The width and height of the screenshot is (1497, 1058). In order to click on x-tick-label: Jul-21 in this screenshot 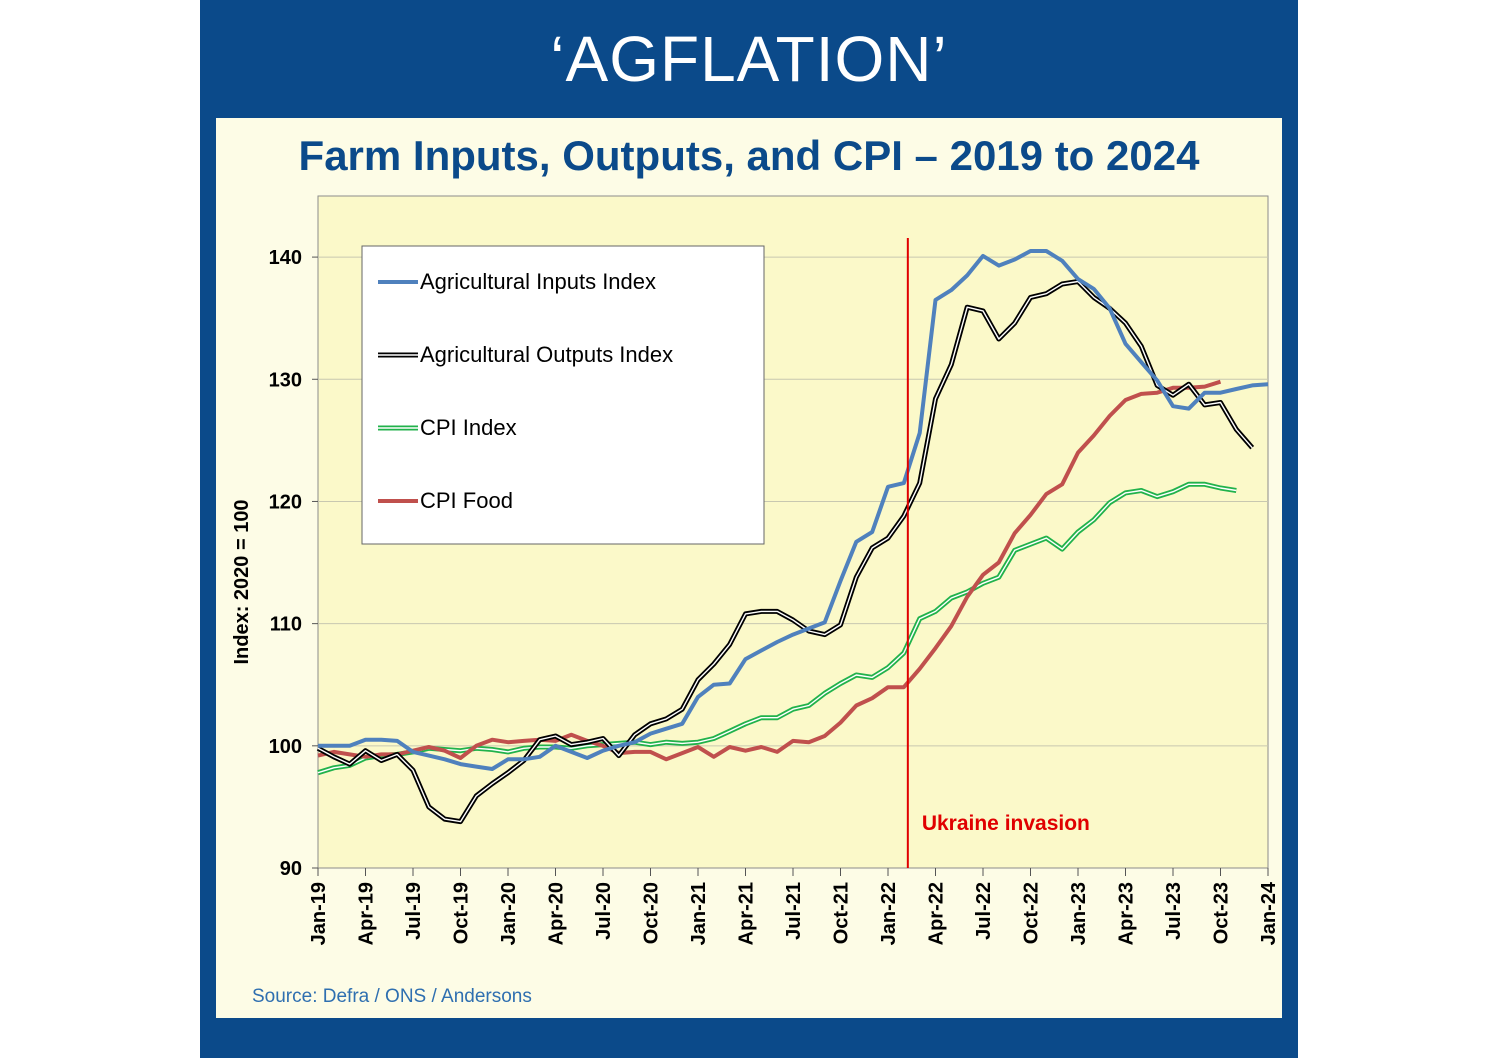, I will do `click(794, 911)`.